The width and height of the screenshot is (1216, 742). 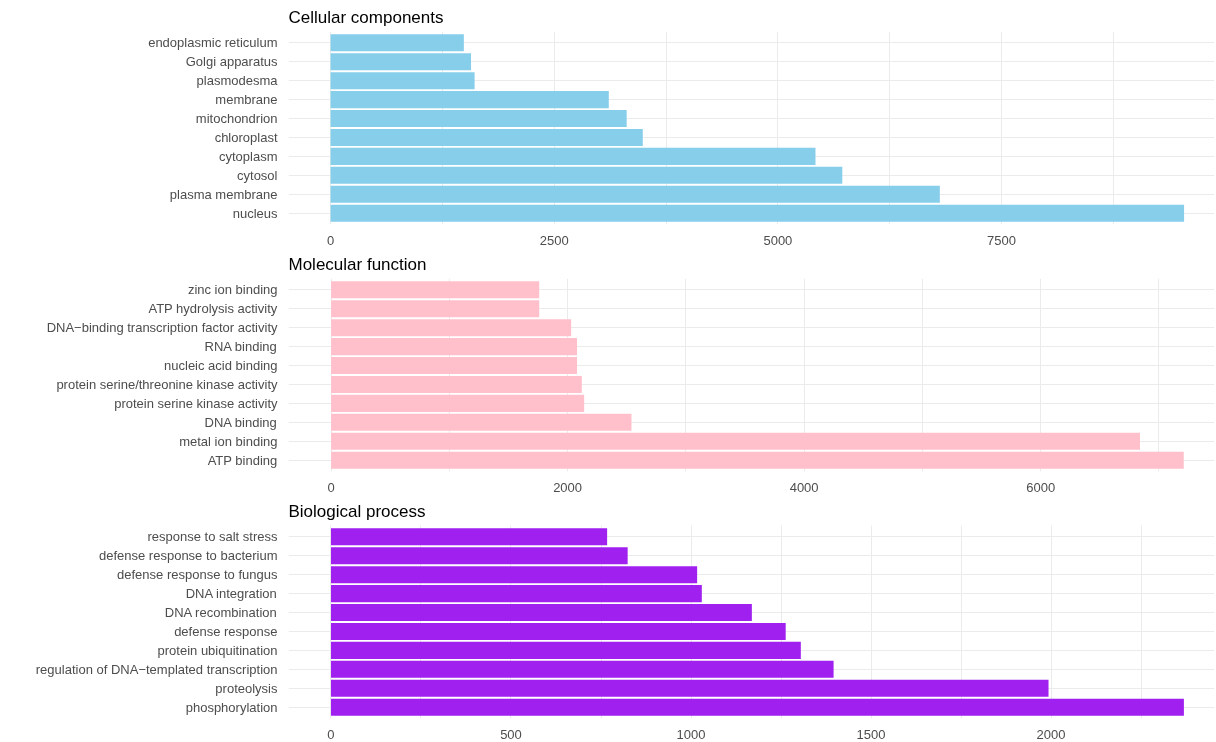 I want to click on y-tick-label: protein ubiquitination, so click(x=217, y=650).